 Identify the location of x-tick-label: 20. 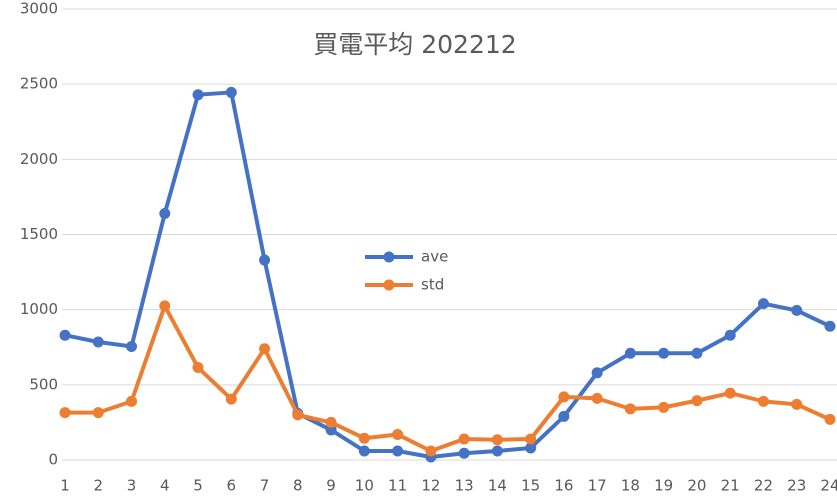
(696, 486).